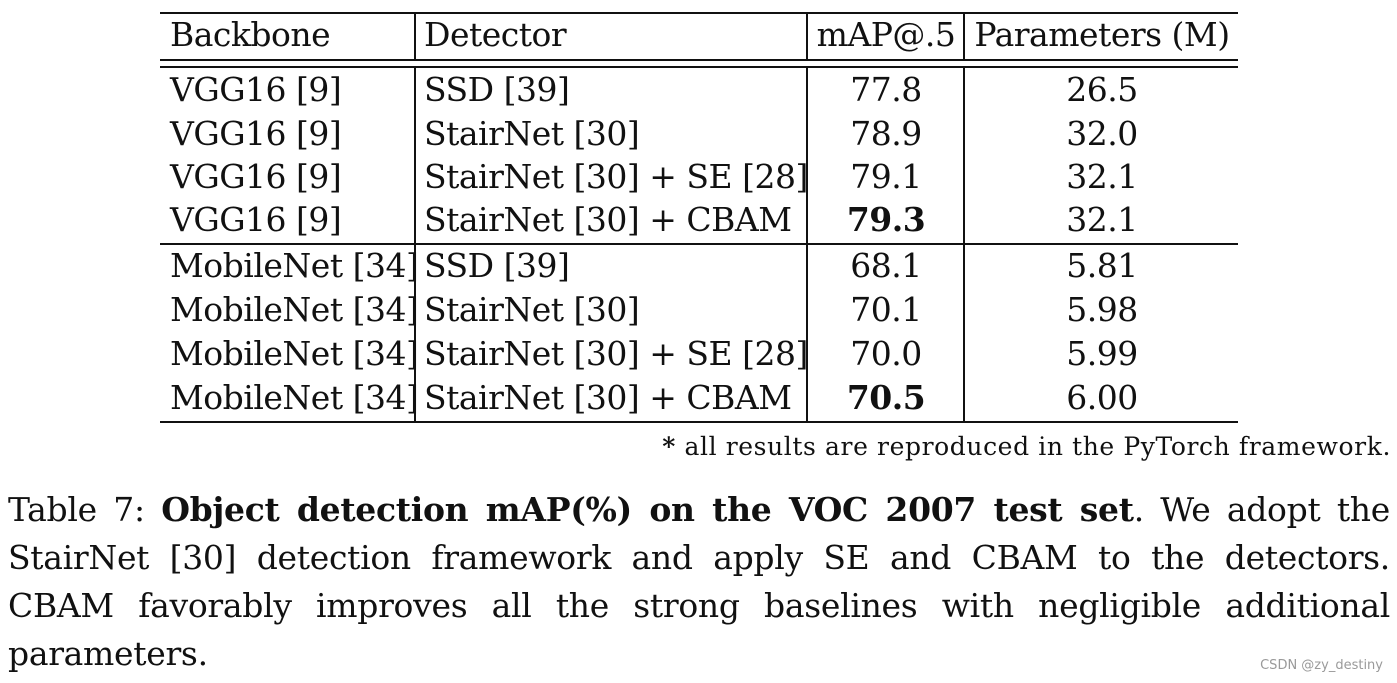 The width and height of the screenshot is (1397, 683). What do you see at coordinates (886, 34) in the screenshot?
I see `header-map: mAP@.5` at bounding box center [886, 34].